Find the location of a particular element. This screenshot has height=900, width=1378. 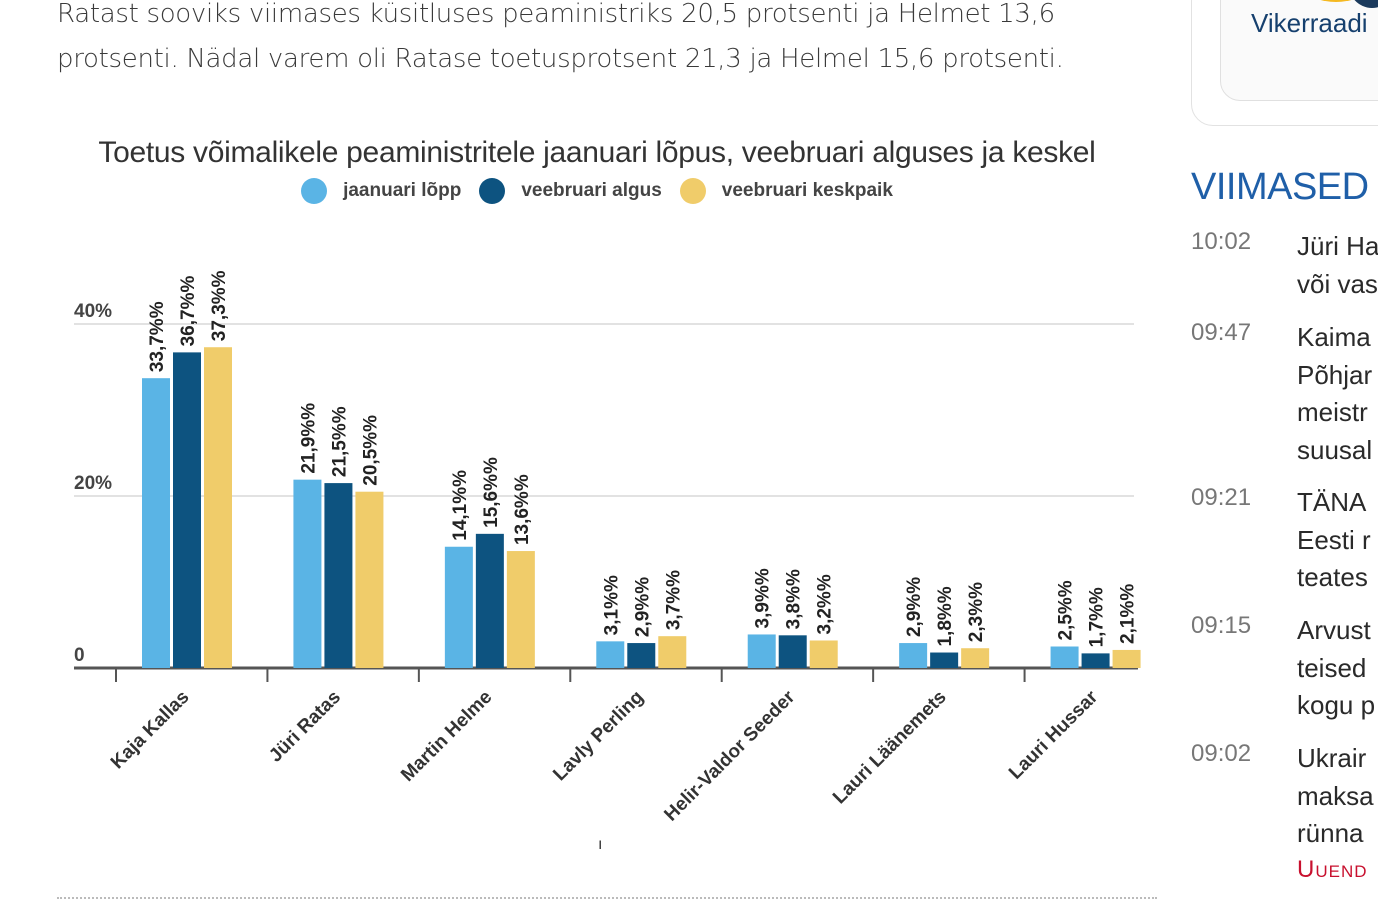

data-label: 2,5%% is located at coordinates (1066, 610).